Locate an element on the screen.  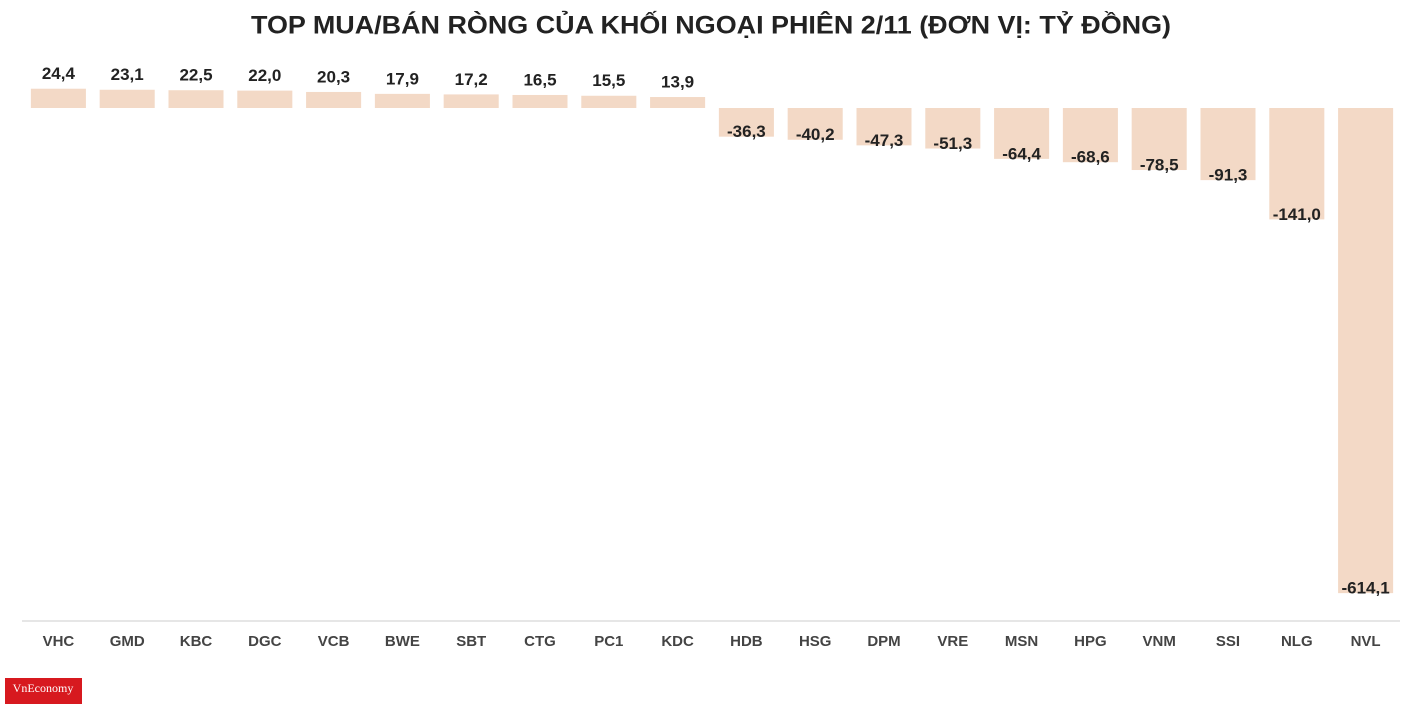
x-tick-label: BWE is located at coordinates (402, 641).